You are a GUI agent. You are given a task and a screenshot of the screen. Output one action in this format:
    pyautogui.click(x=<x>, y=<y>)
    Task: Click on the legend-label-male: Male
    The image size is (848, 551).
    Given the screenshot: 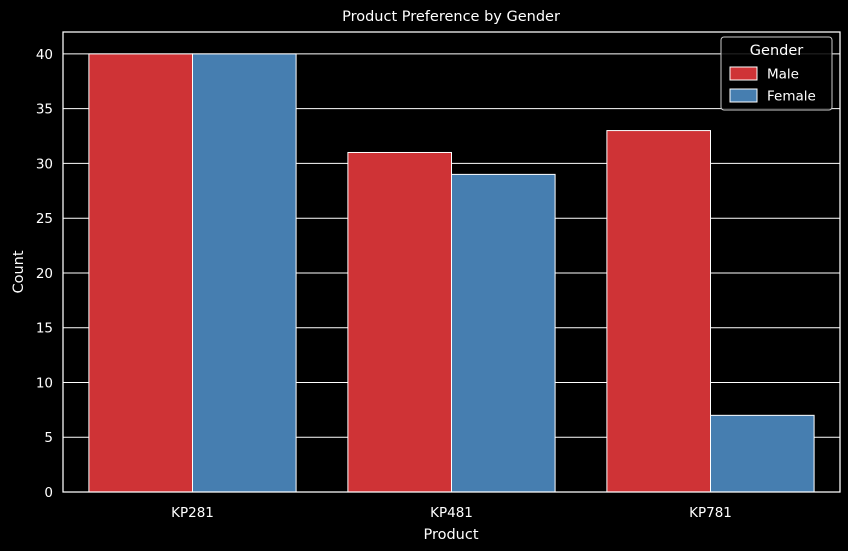 What is the action you would take?
    pyautogui.click(x=783, y=75)
    